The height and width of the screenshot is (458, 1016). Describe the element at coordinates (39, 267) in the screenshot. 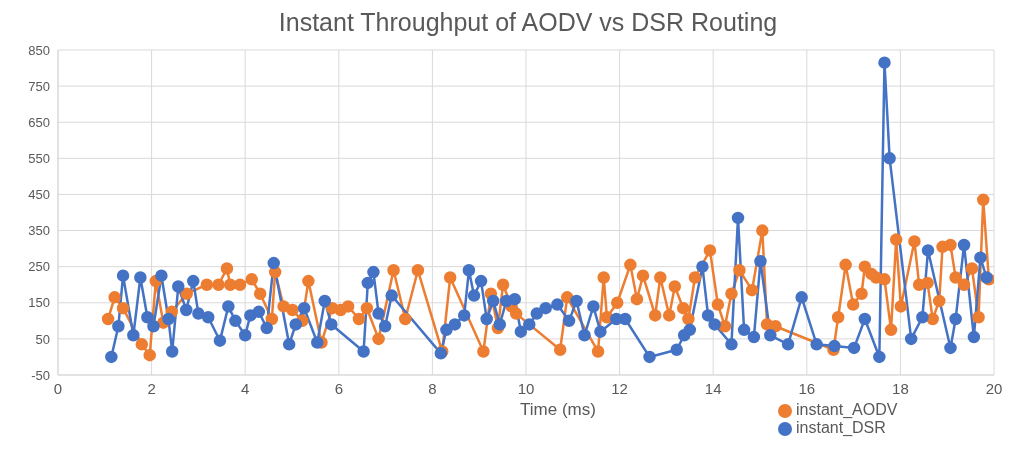

I see `y-tick-label: 250` at that location.